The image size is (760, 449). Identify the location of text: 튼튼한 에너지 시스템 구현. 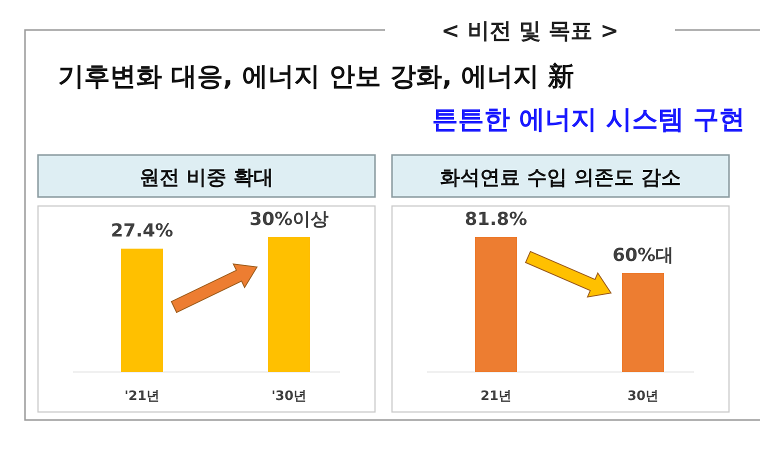
(588, 120).